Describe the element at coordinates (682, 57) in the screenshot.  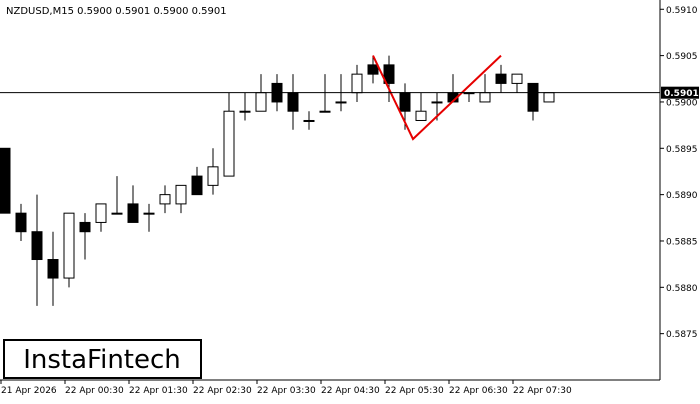
I see `y-tick-label: 0.5905` at that location.